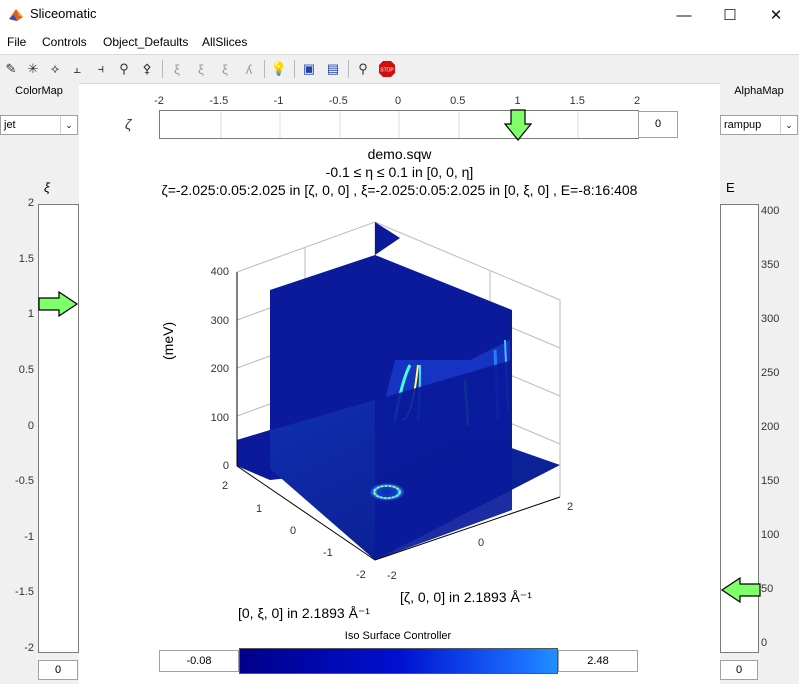  Describe the element at coordinates (398, 636) in the screenshot. I see `iso-label: Iso Surface Controller` at that location.